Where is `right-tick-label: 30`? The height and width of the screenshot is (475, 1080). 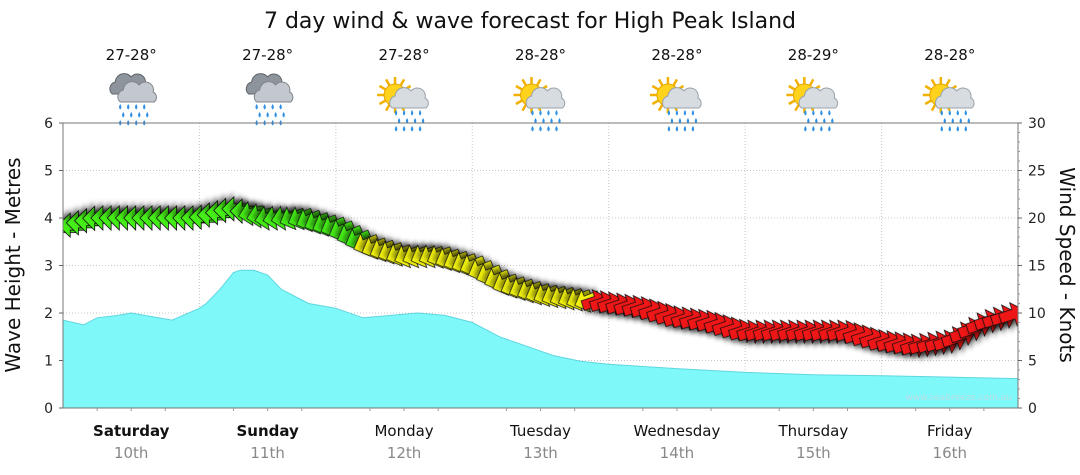
right-tick-label: 30 is located at coordinates (1037, 124).